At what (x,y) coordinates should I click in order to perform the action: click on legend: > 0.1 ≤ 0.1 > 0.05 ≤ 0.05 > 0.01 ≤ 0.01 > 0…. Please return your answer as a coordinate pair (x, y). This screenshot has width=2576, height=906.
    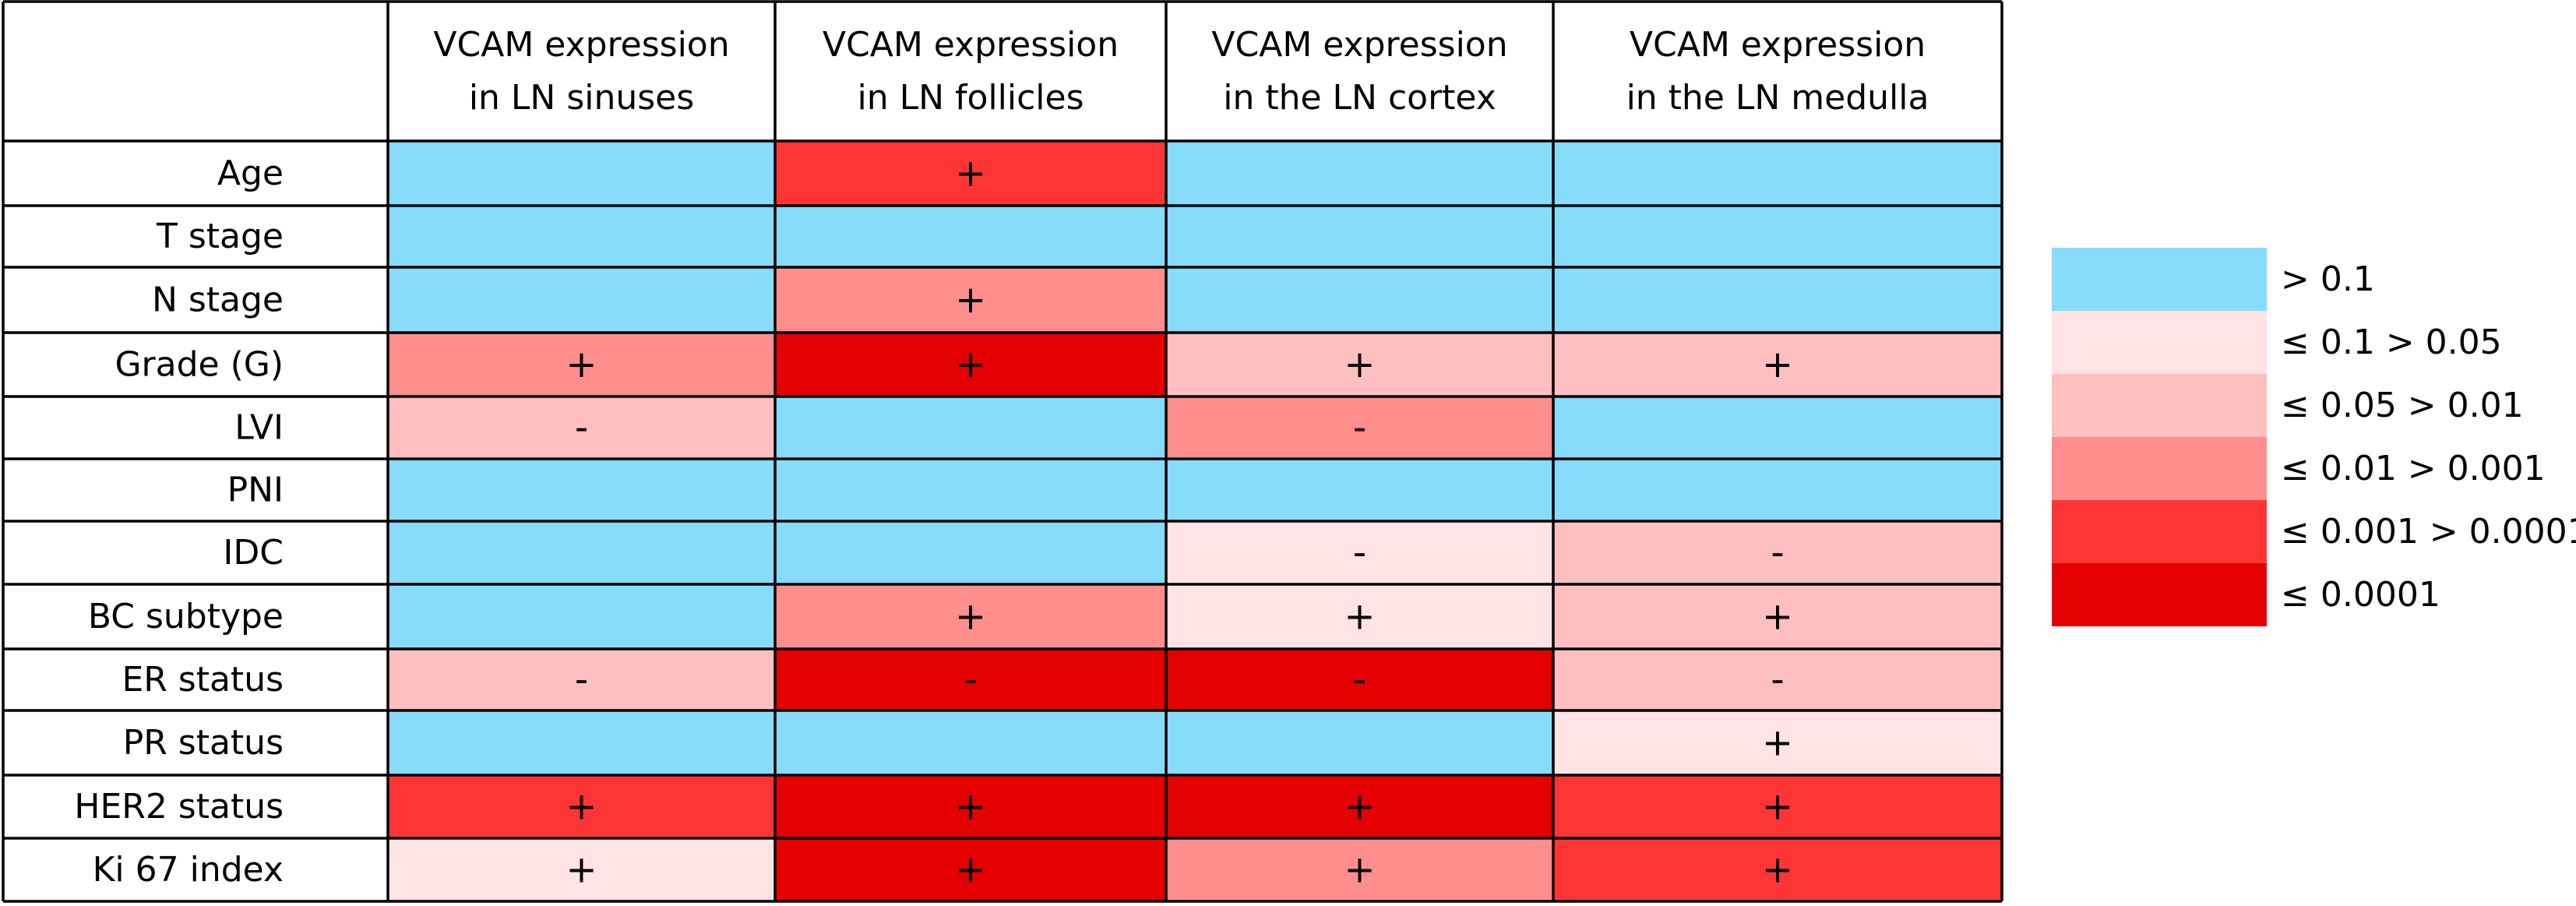
    Looking at the image, I should click on (2314, 437).